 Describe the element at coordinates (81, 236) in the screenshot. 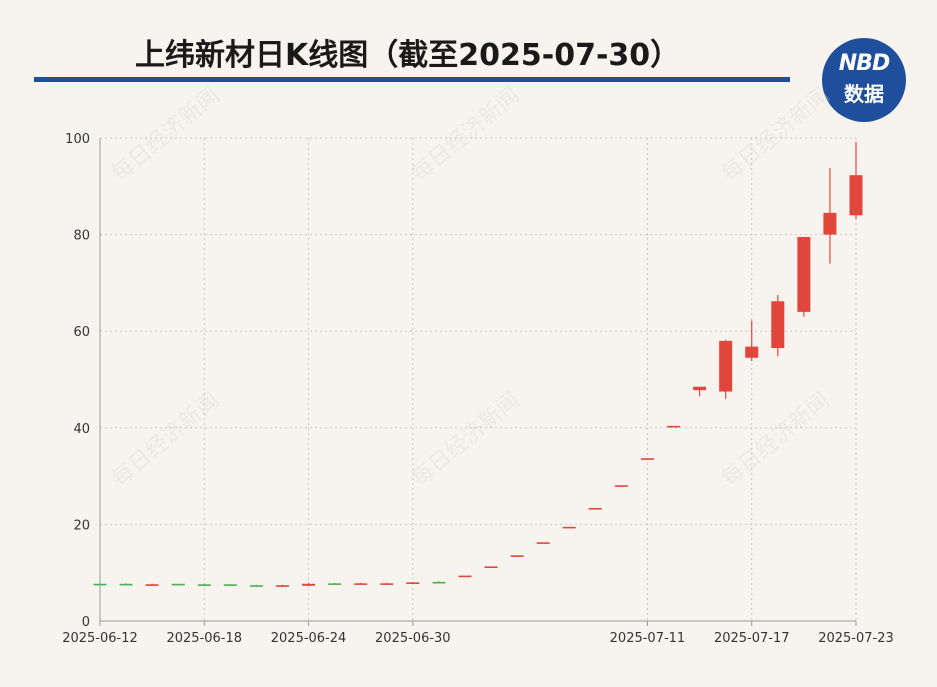

I see `y-tick-label-4: 80` at that location.